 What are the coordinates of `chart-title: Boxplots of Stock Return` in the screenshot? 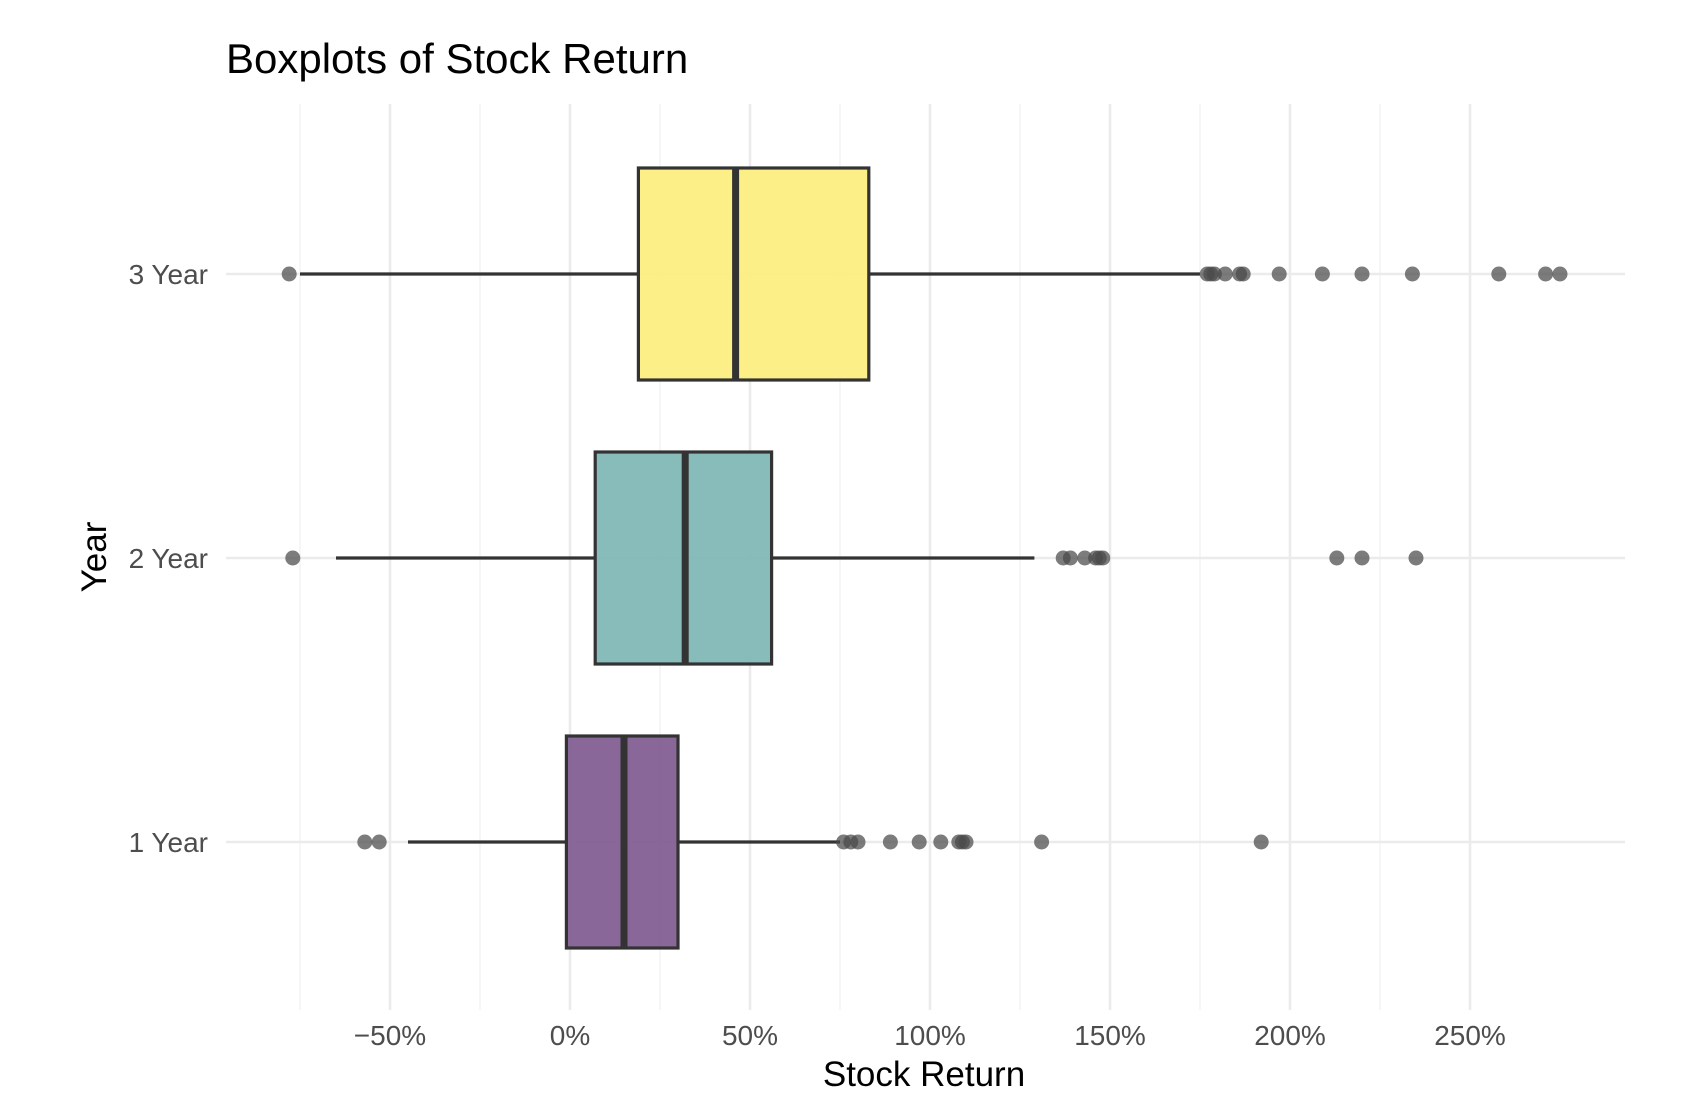 It's located at (457, 58).